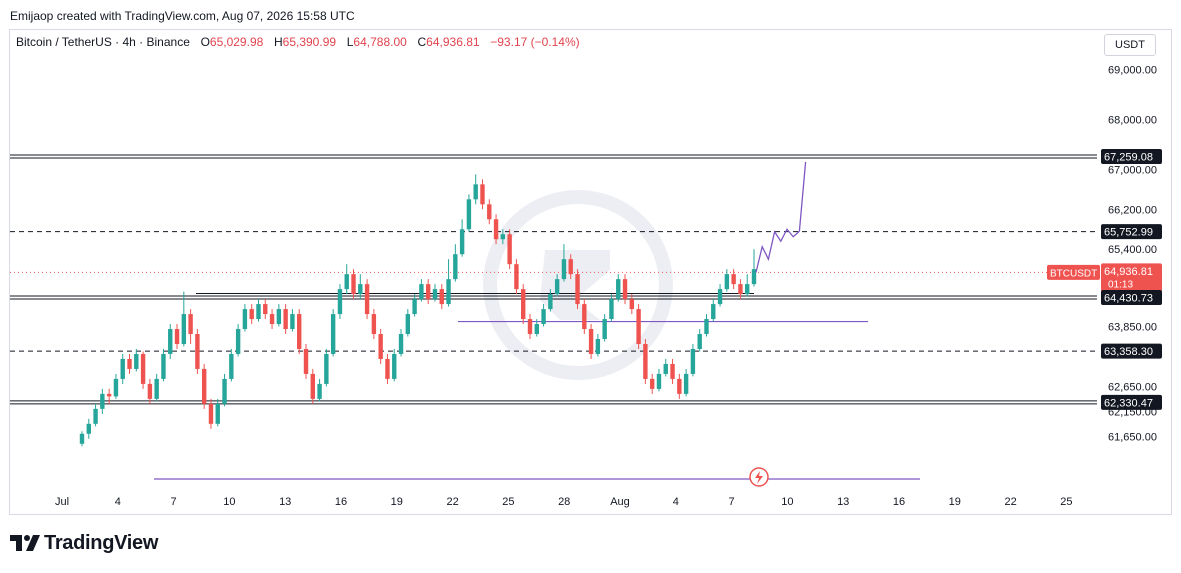  What do you see at coordinates (1130, 45) in the screenshot?
I see `currency-button: USDT` at bounding box center [1130, 45].